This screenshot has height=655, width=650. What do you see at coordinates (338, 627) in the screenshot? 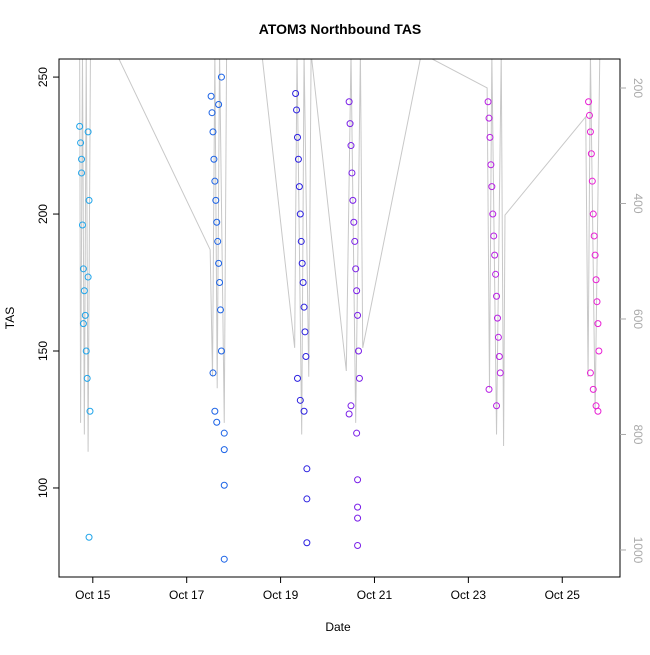
I see `x-axis-label: Date` at bounding box center [338, 627].